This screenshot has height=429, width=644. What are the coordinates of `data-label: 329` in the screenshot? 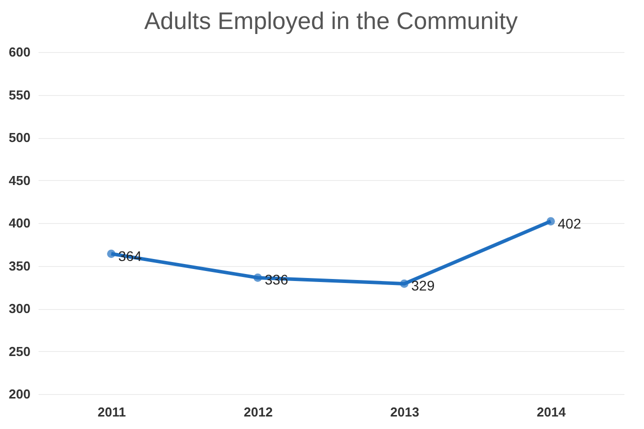 It's located at (423, 286).